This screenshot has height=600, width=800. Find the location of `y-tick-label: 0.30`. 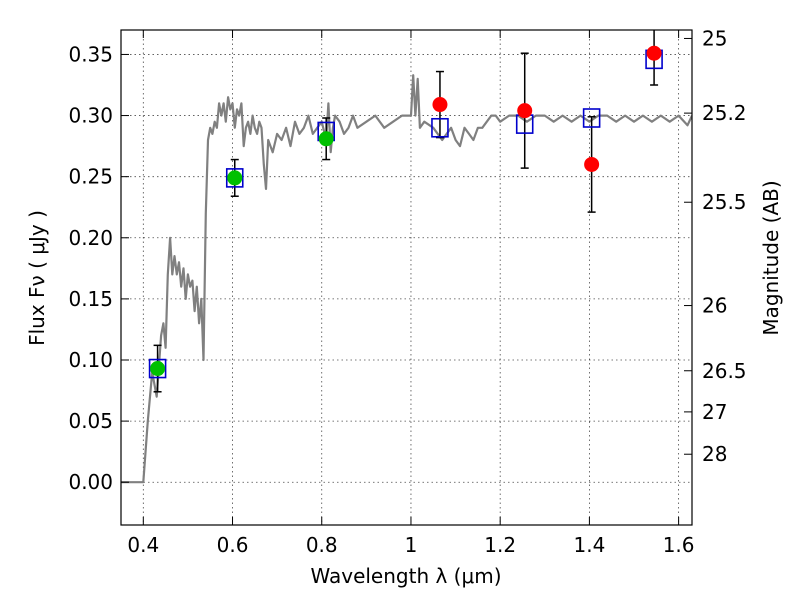

y-tick-label: 0.30 is located at coordinates (90, 116).